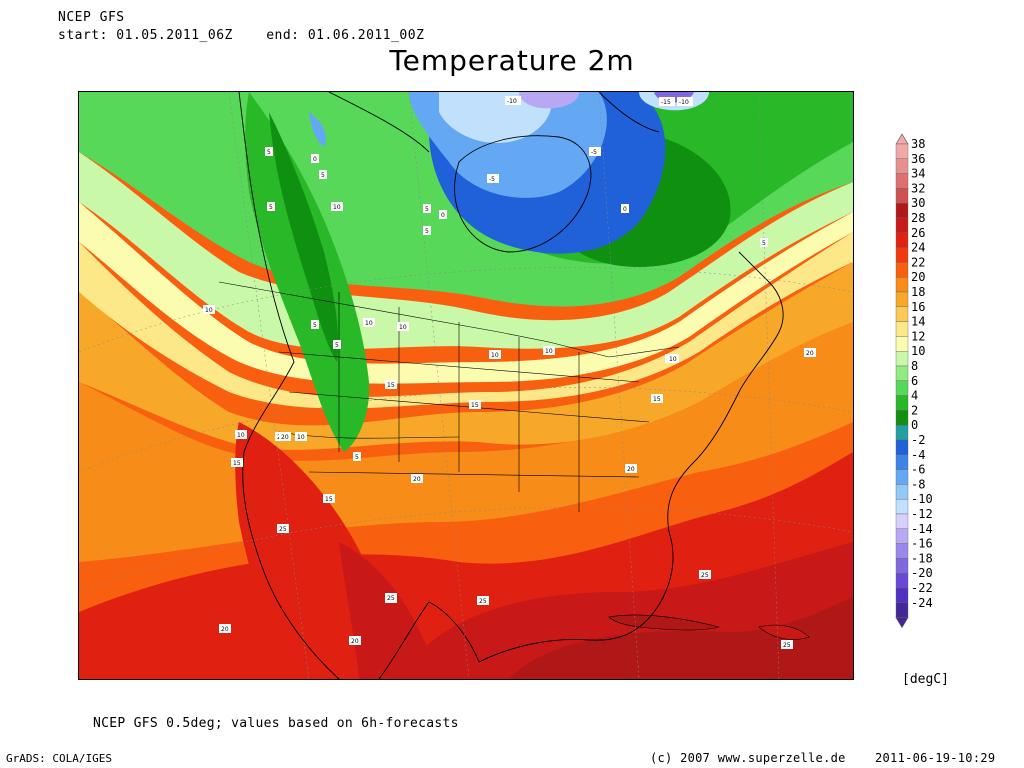 The height and width of the screenshot is (768, 1024). I want to click on contour-label: 0, so click(625, 208).